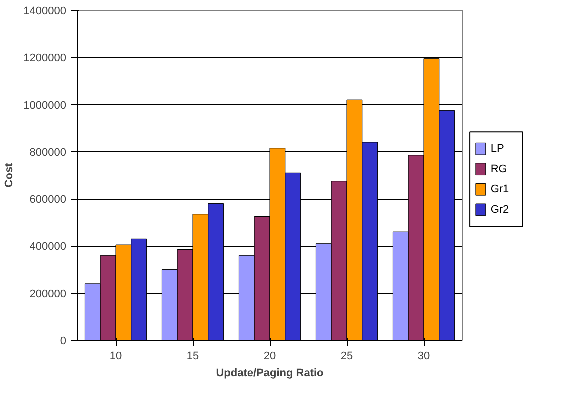 This screenshot has height=402, width=563. Describe the element at coordinates (10, 175) in the screenshot. I see `y-axis-title: Cost` at that location.